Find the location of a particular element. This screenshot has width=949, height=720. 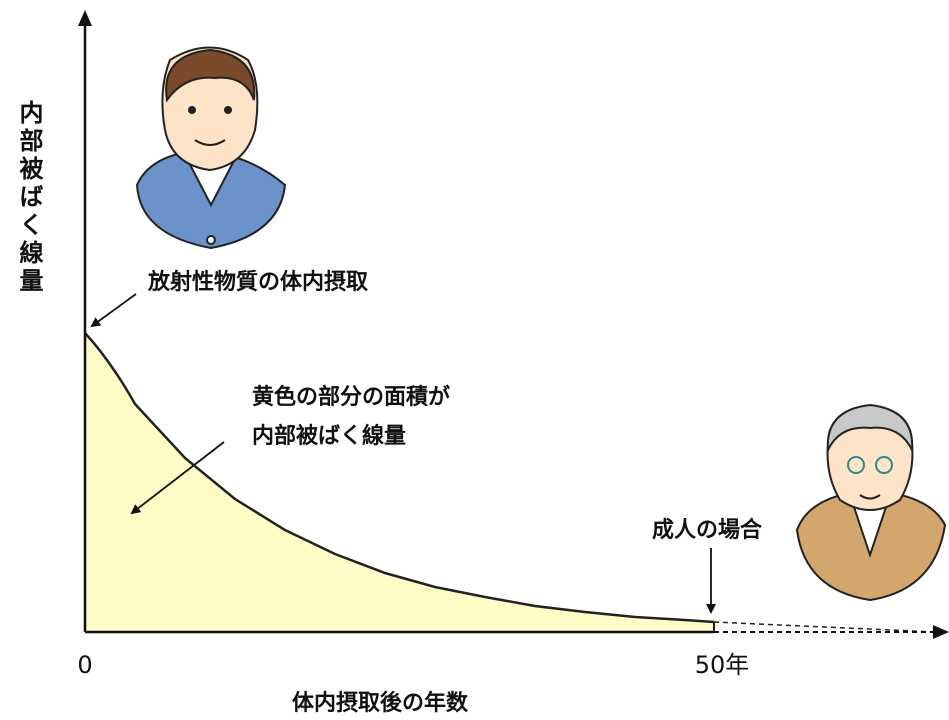

x-tick-label: 0 is located at coordinates (84, 665).